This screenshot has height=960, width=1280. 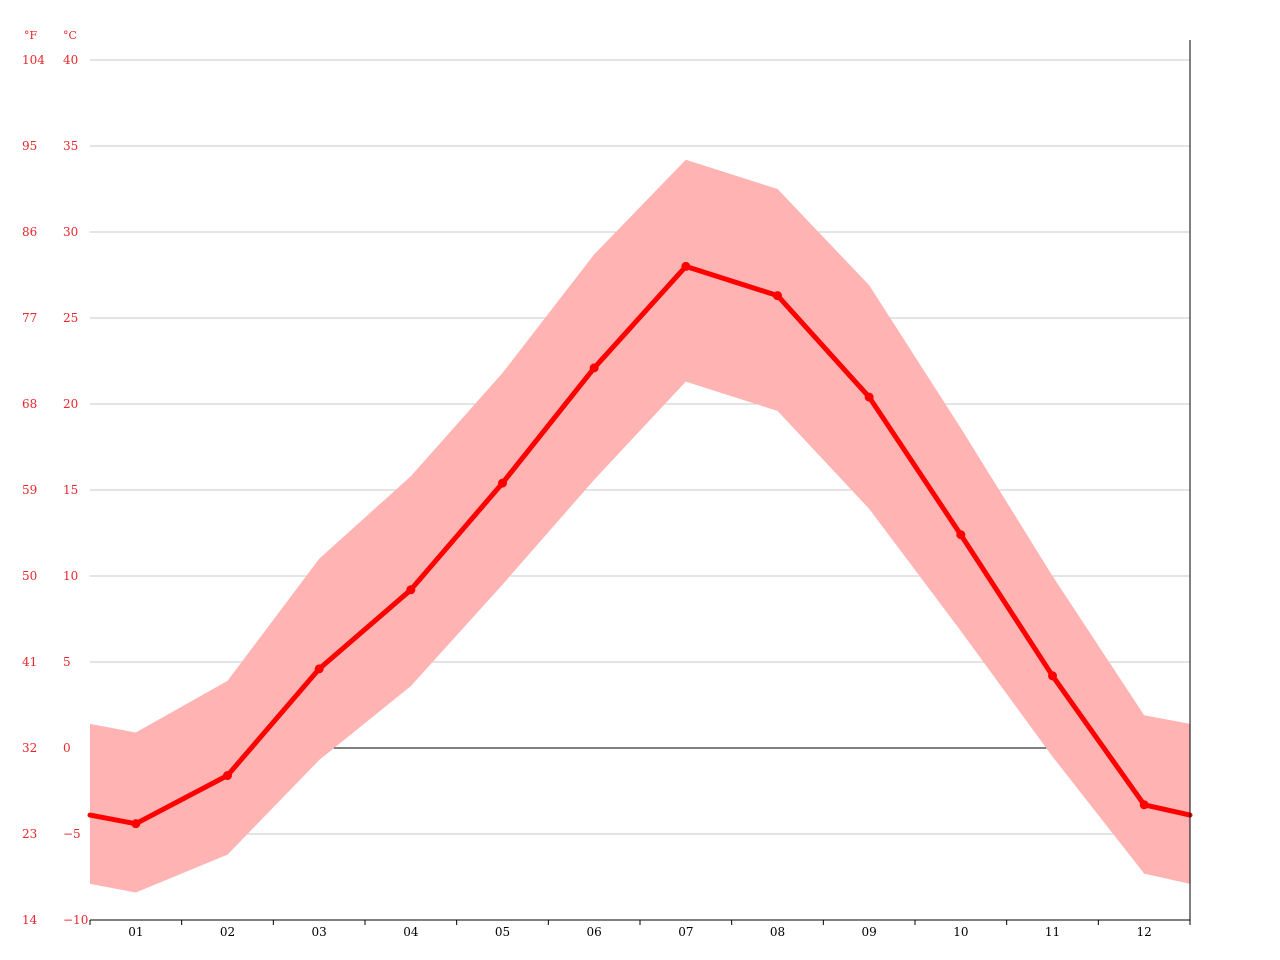 What do you see at coordinates (685, 932) in the screenshot?
I see `x-tick-label: 07` at bounding box center [685, 932].